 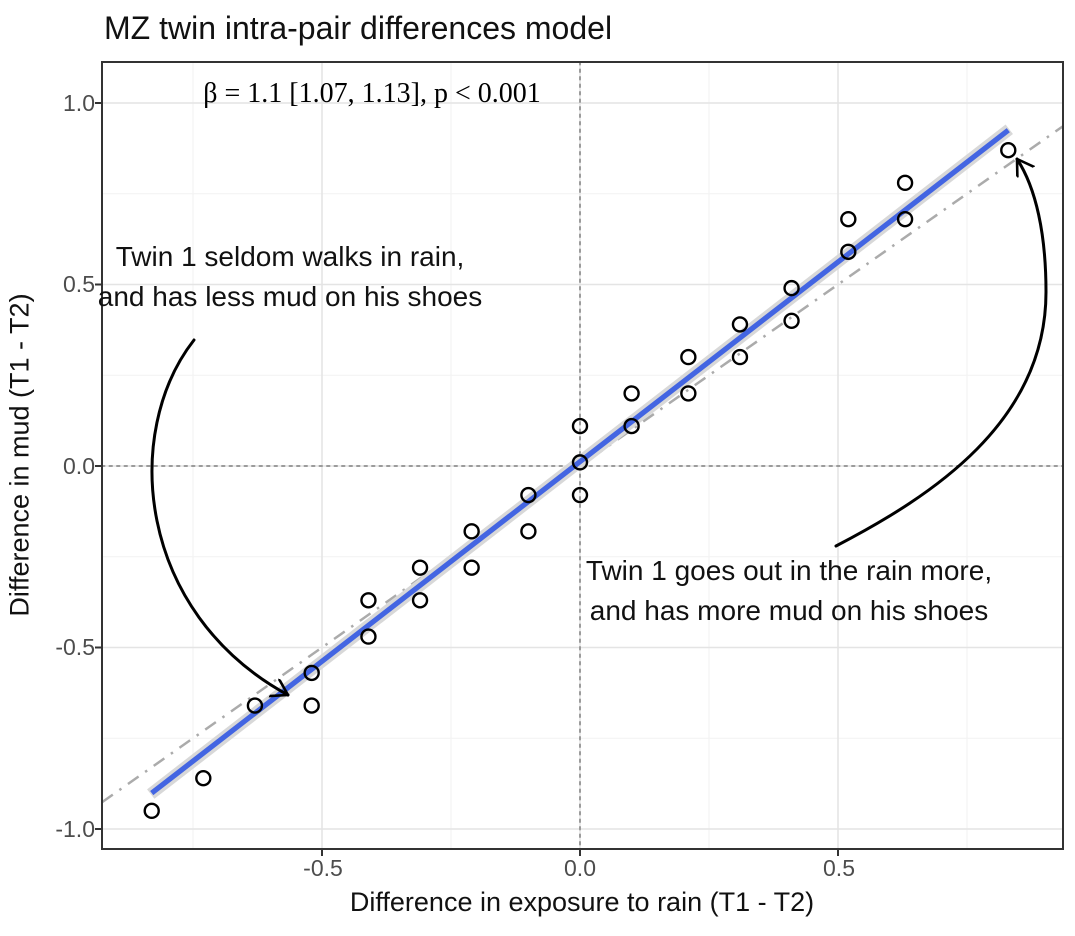 I want to click on annotation-left-line1: Twin 1 seldom walks in rain,, so click(x=290, y=256).